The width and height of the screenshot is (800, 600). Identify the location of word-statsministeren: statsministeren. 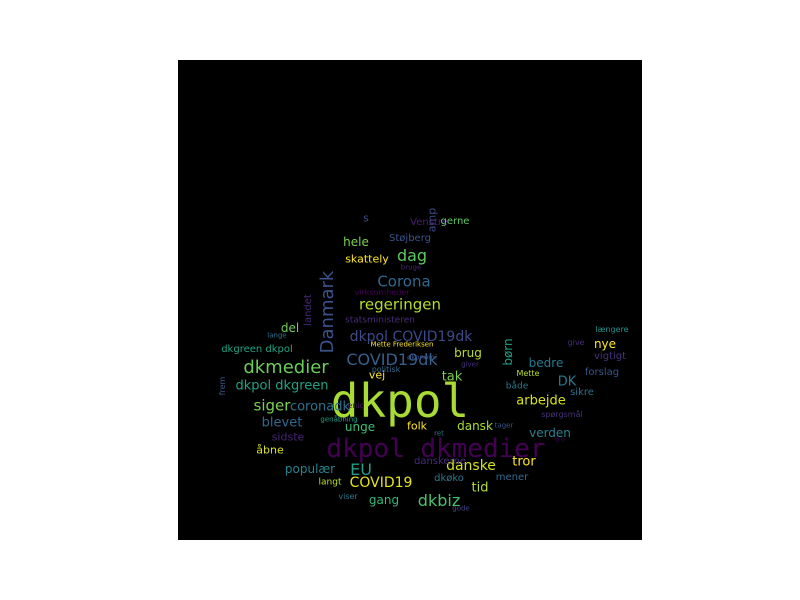
(380, 320).